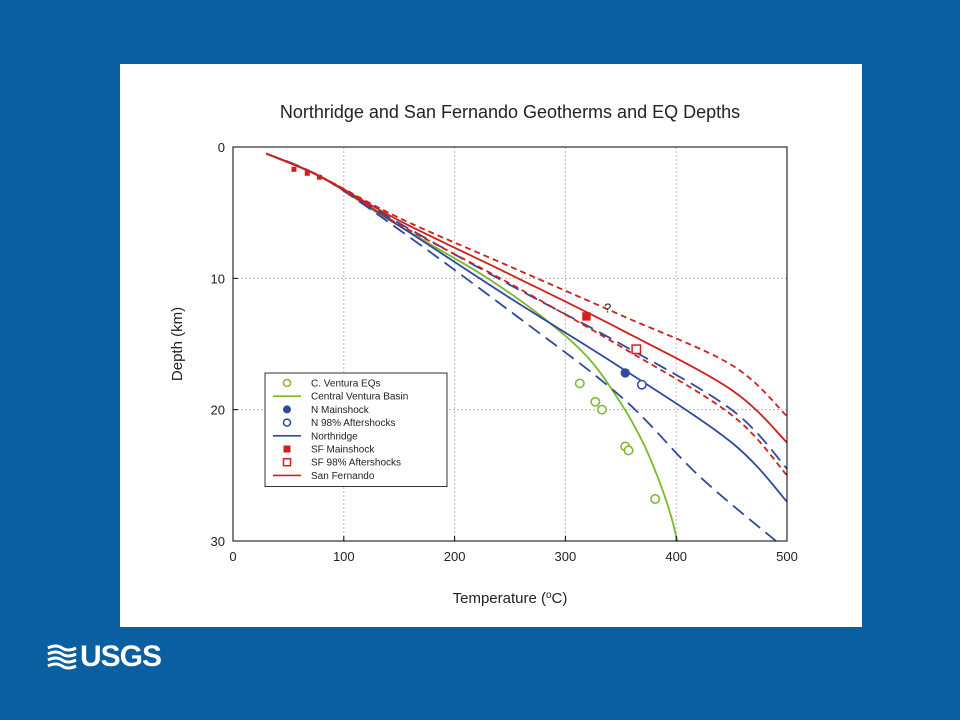  What do you see at coordinates (334, 436) in the screenshot?
I see `legend-label: Northridge` at bounding box center [334, 436].